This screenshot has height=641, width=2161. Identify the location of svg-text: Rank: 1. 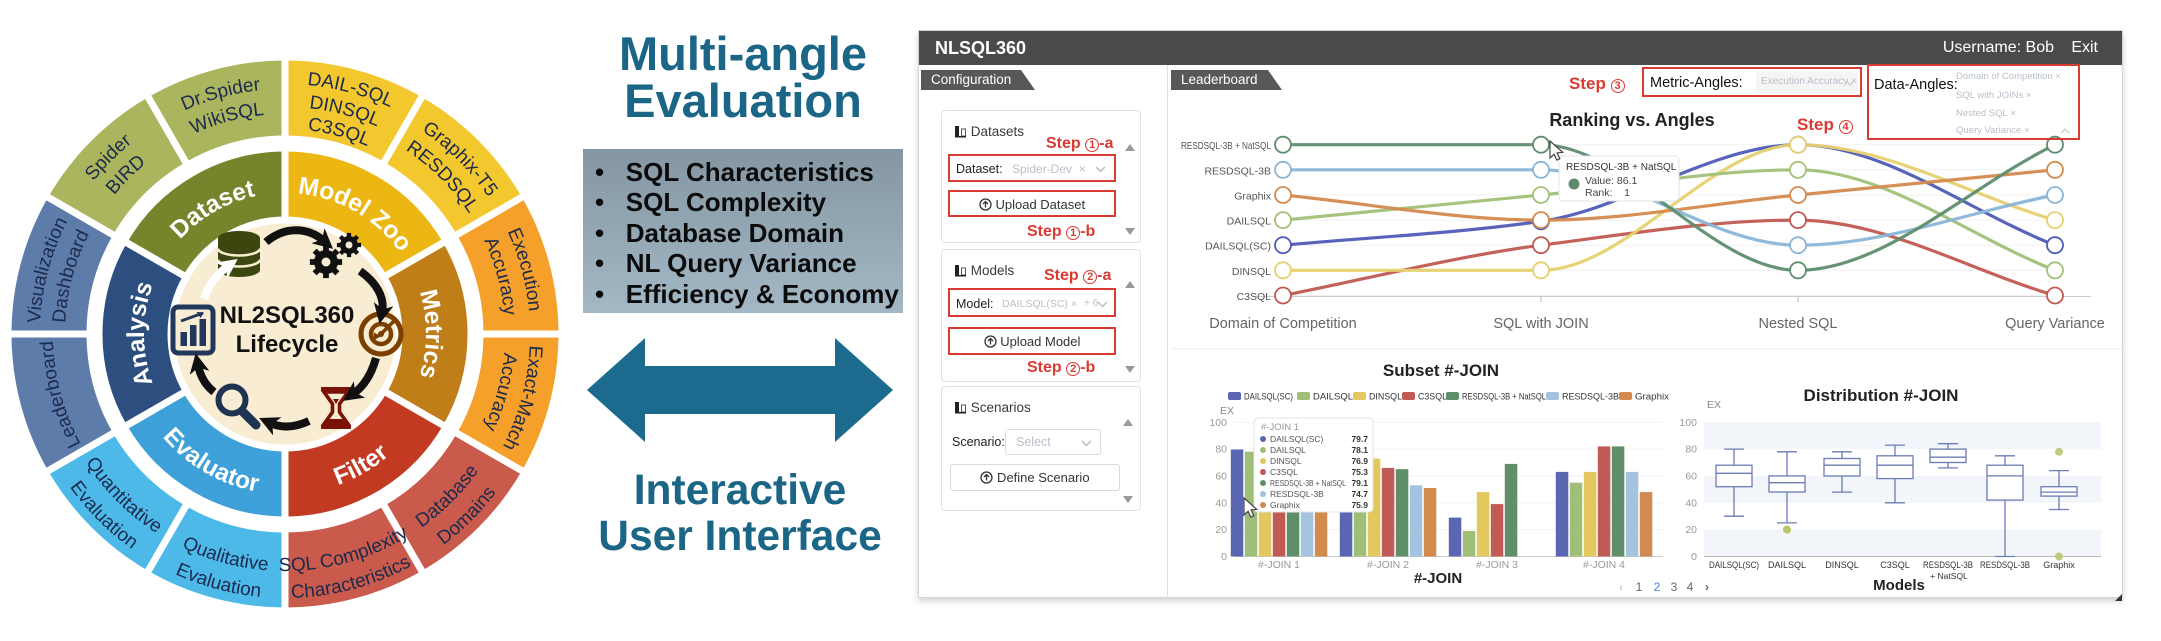
(1607, 193).